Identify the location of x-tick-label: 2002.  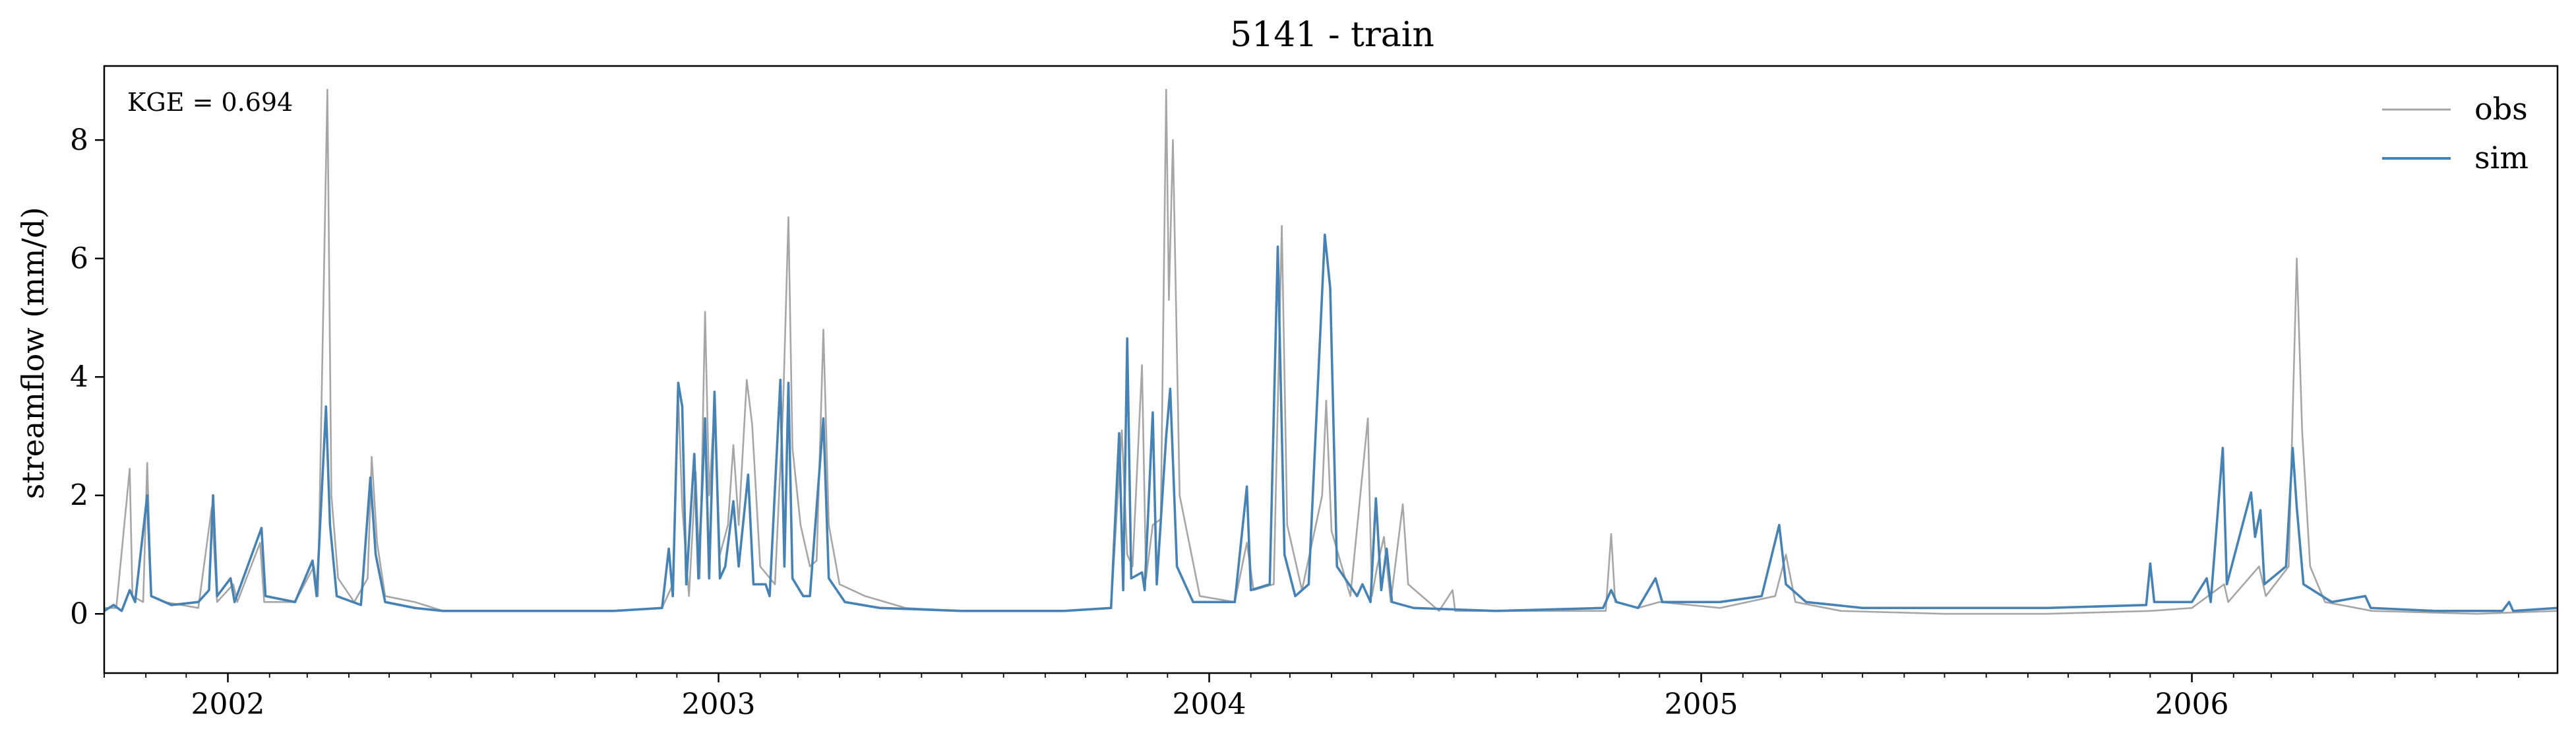
(228, 704).